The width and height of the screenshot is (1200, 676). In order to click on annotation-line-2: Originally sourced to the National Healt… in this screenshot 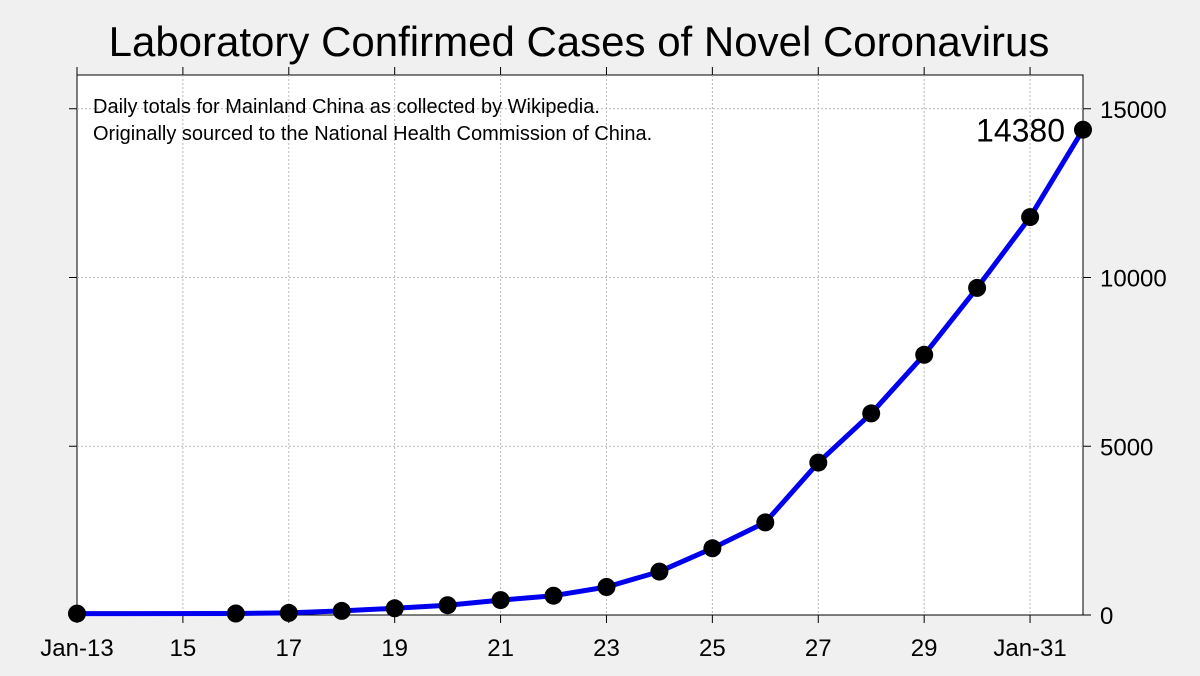, I will do `click(372, 134)`.